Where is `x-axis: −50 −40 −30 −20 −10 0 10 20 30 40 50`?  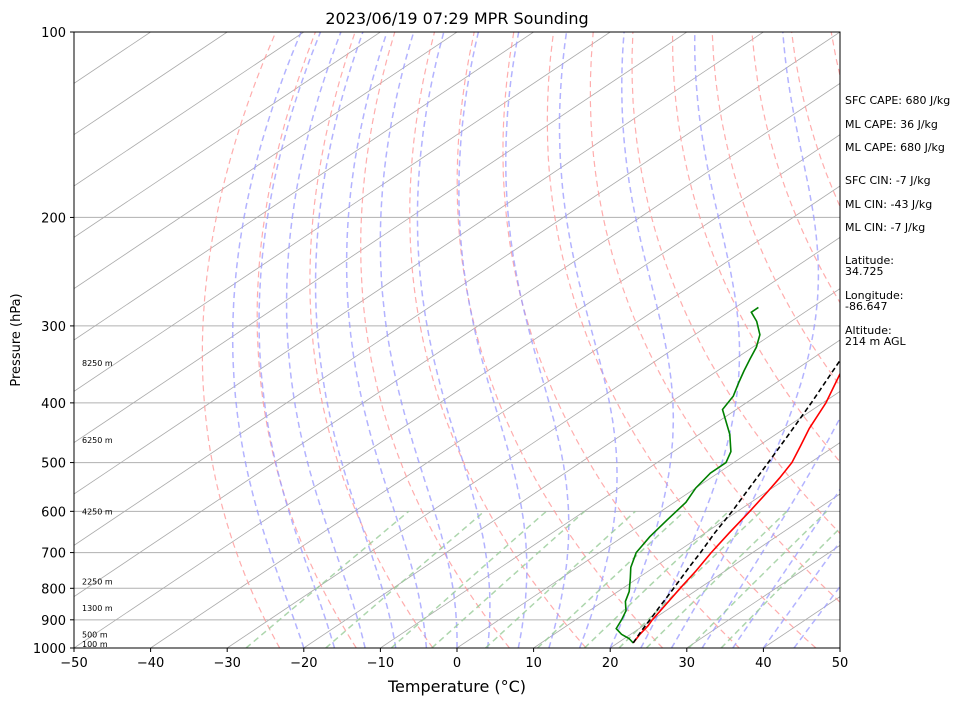 x-axis: −50 −40 −30 −20 −10 0 10 20 30 40 50 is located at coordinates (454, 659).